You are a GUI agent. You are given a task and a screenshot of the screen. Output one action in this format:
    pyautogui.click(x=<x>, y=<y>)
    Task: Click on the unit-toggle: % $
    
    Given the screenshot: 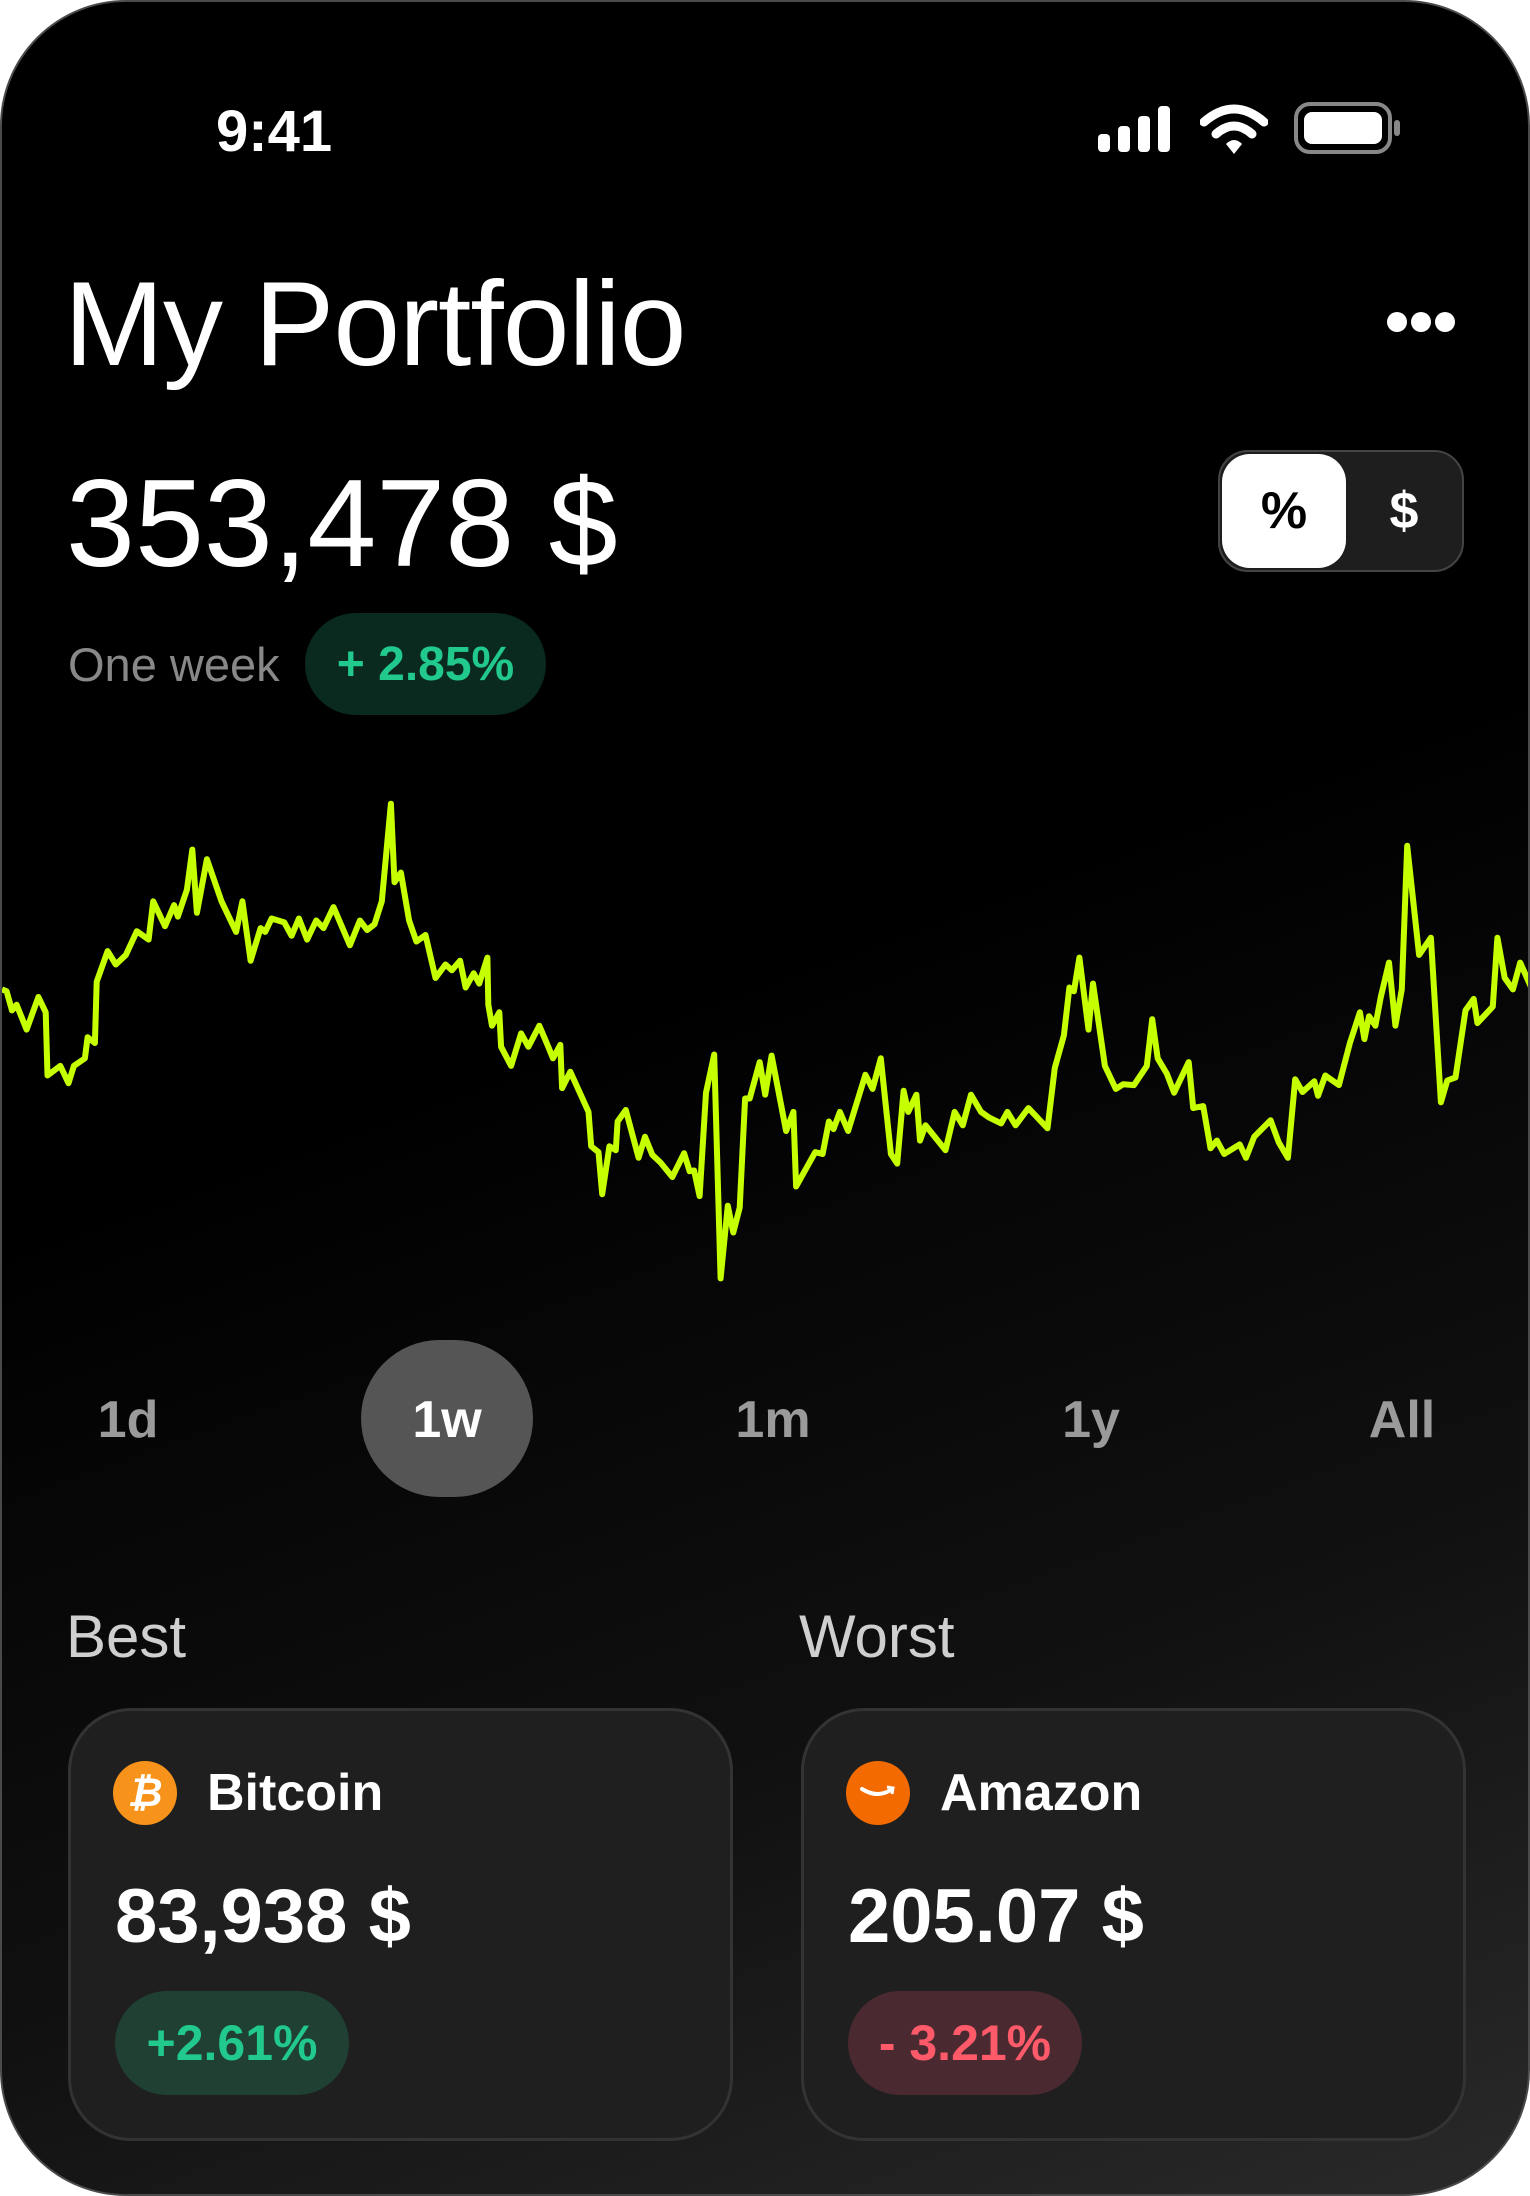 What is the action you would take?
    pyautogui.click(x=1341, y=511)
    